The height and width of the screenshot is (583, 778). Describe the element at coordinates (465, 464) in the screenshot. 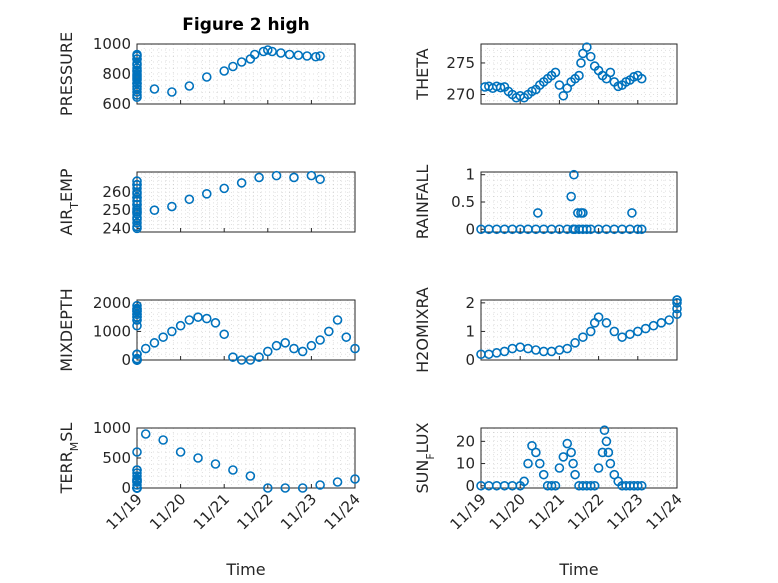

I see `y-tick-label: 10` at that location.